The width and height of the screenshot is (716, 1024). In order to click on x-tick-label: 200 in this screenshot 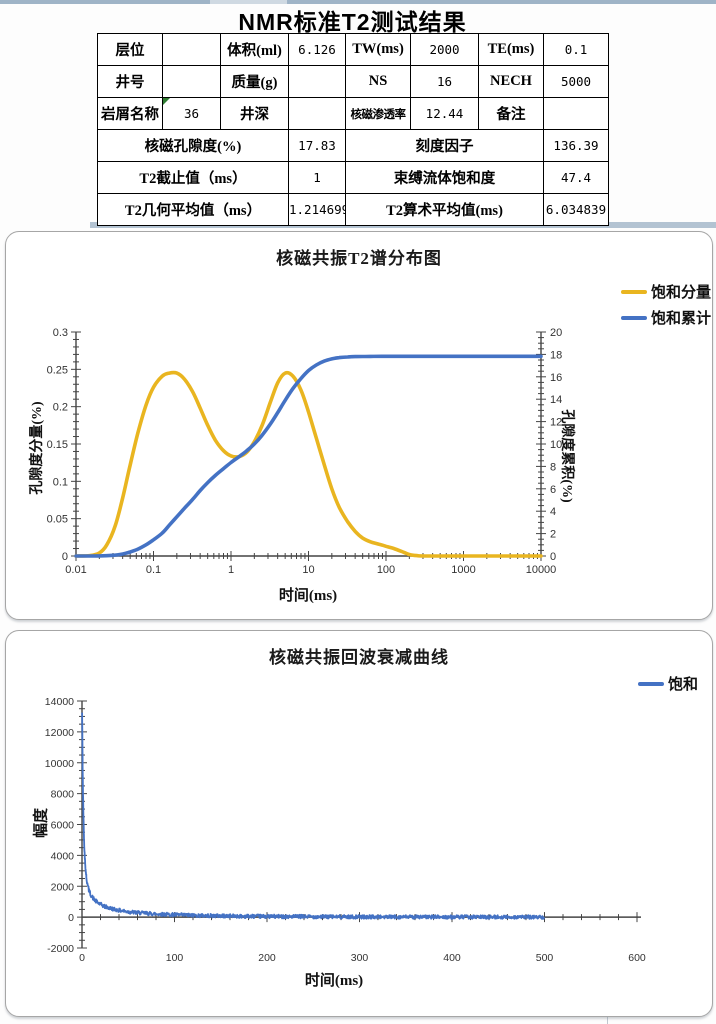, I will do `click(267, 958)`.